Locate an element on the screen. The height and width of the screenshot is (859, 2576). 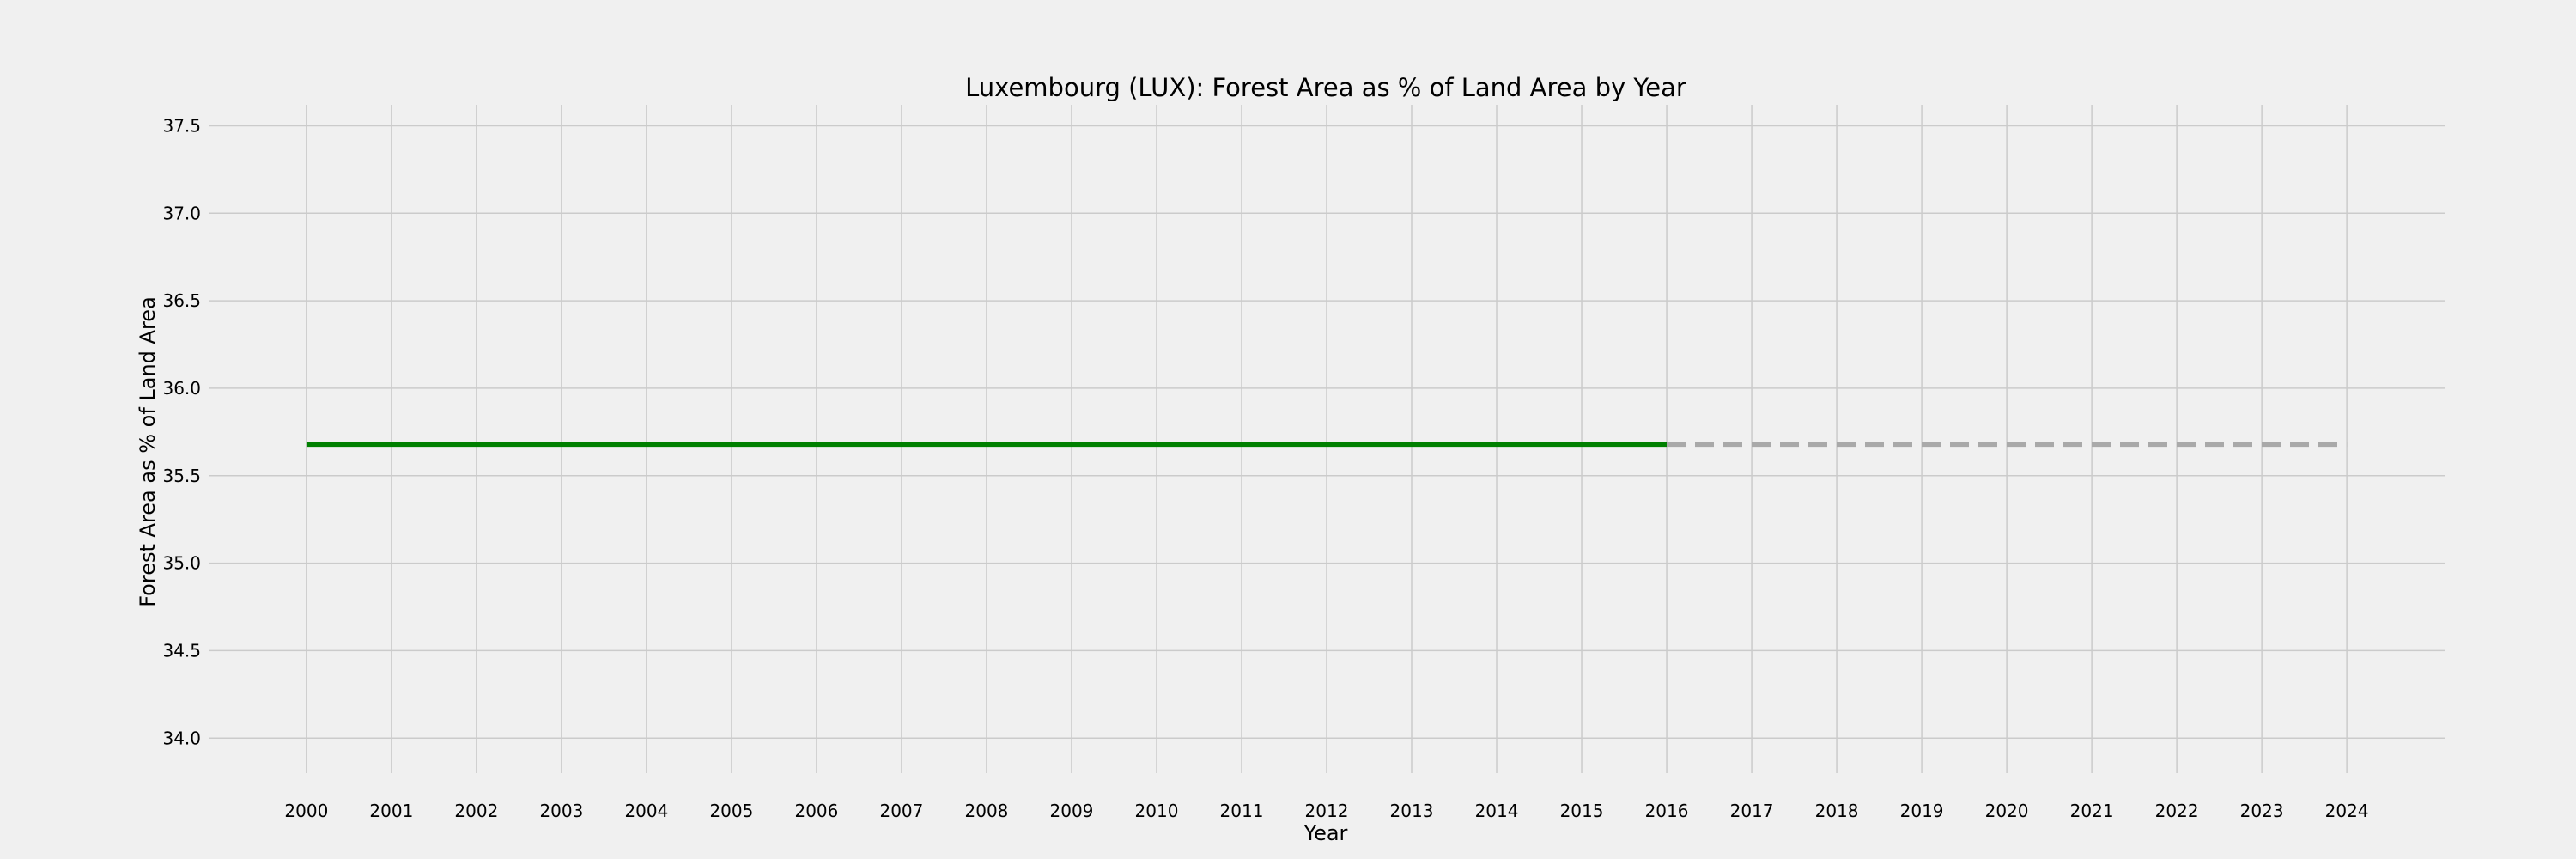
x-tick-label: 2015 is located at coordinates (1582, 811).